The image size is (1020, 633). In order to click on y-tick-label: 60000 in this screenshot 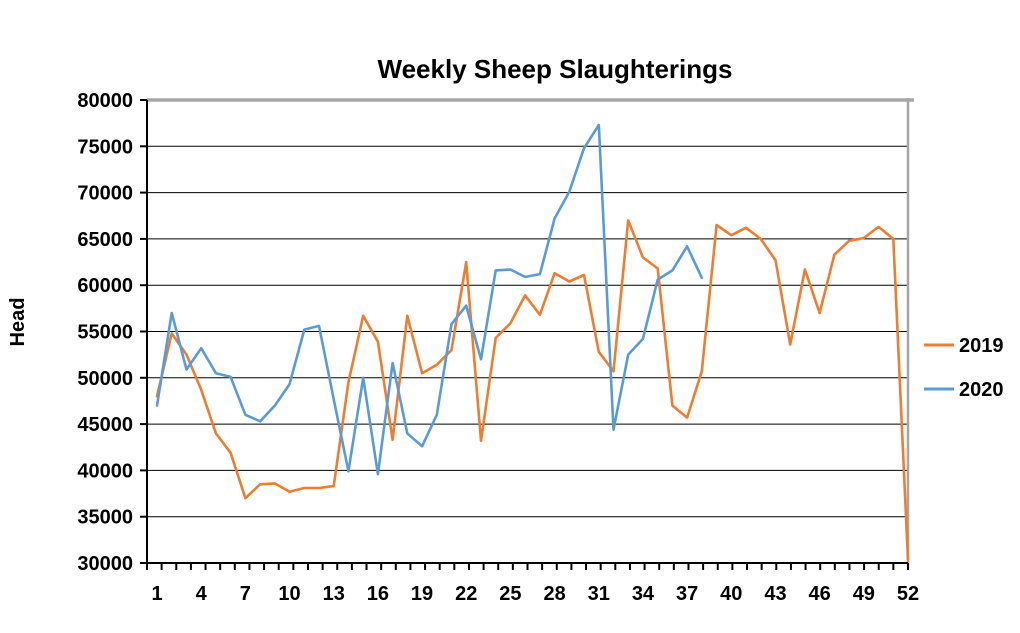, I will do `click(105, 286)`.